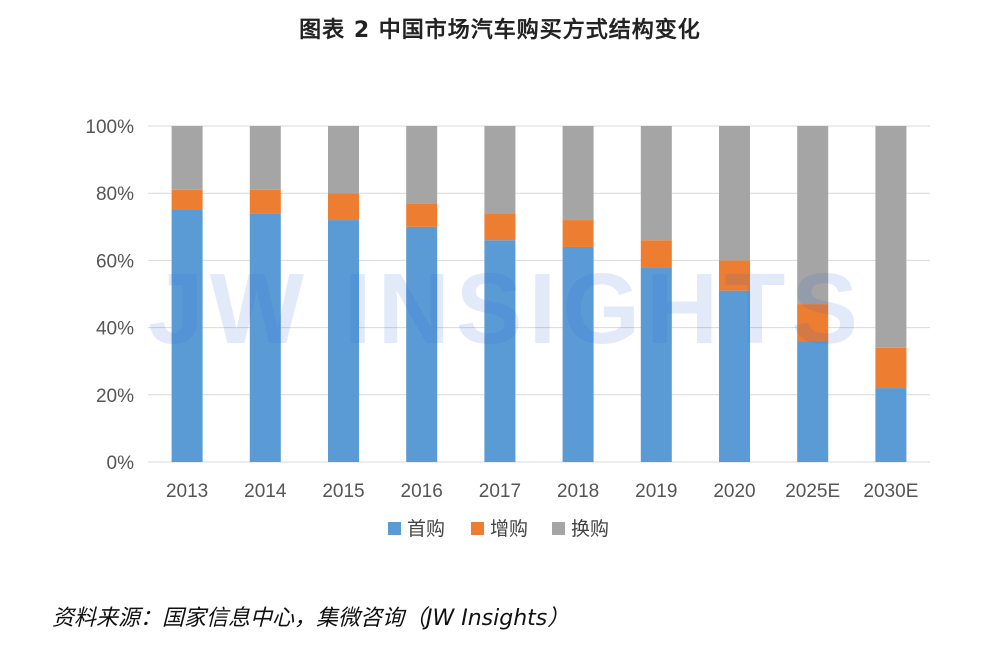 The height and width of the screenshot is (646, 1000). What do you see at coordinates (734, 193) in the screenshot?
I see `bar-replacement-purchase-2020` at bounding box center [734, 193].